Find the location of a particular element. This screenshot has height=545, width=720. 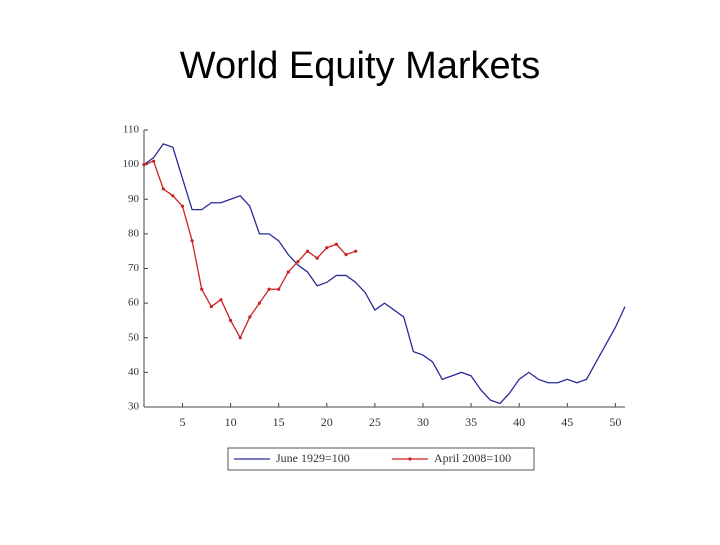

x-tick-label: 50 is located at coordinates (615, 422).